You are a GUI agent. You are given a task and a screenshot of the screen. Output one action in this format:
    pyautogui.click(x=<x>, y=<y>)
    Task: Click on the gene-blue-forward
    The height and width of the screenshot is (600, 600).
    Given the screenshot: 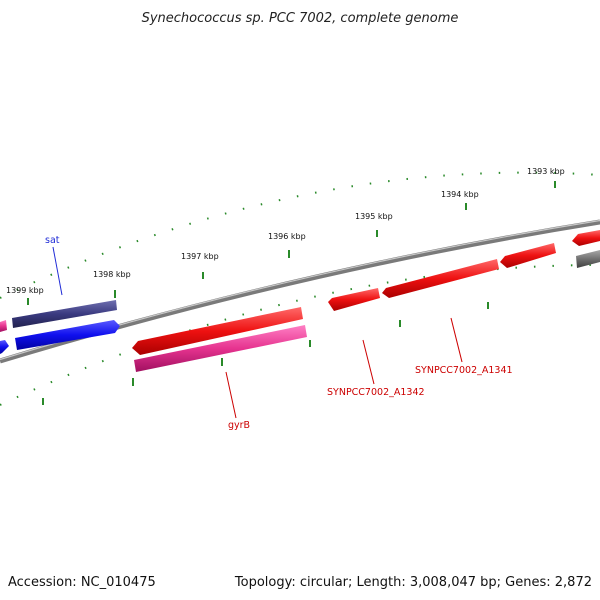 What is the action you would take?
    pyautogui.click(x=67, y=335)
    